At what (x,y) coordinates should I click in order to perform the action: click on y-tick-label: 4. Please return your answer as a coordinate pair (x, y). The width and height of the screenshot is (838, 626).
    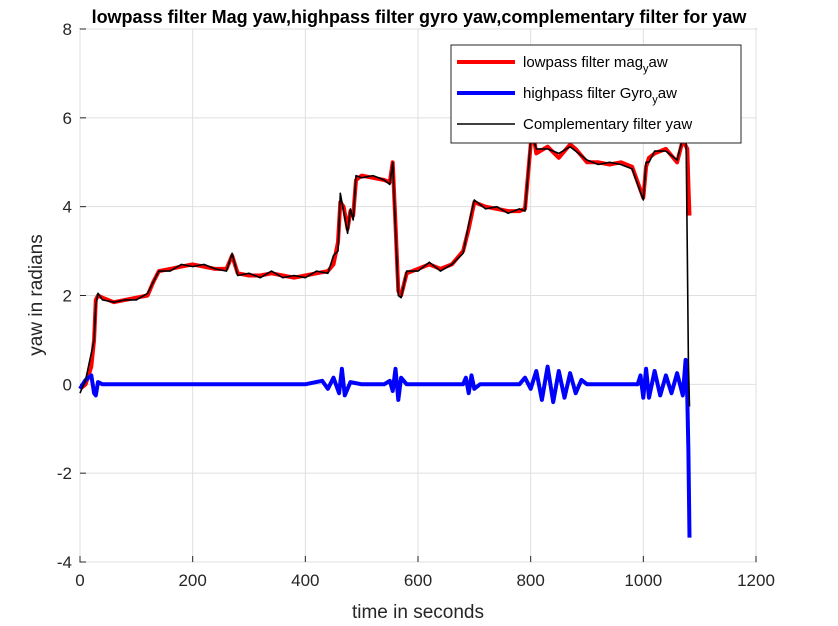
    Looking at the image, I should click on (67, 207).